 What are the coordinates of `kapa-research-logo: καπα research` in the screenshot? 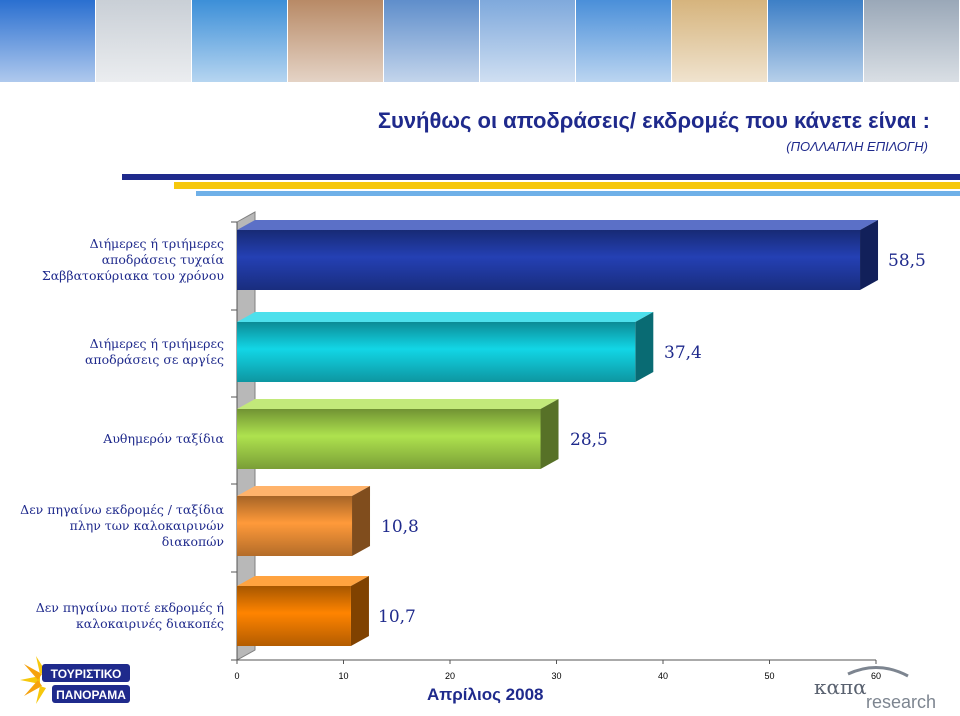 It's located at (875, 688).